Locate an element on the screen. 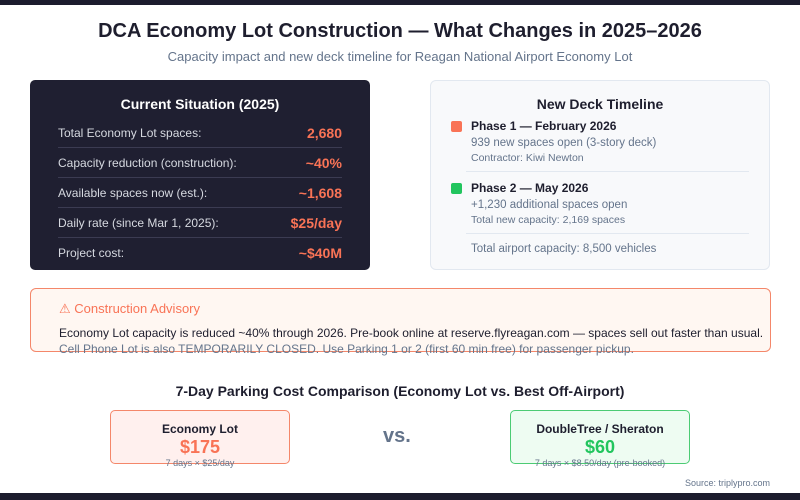 The height and width of the screenshot is (500, 800). stat-value: 2,680 is located at coordinates (324, 132).